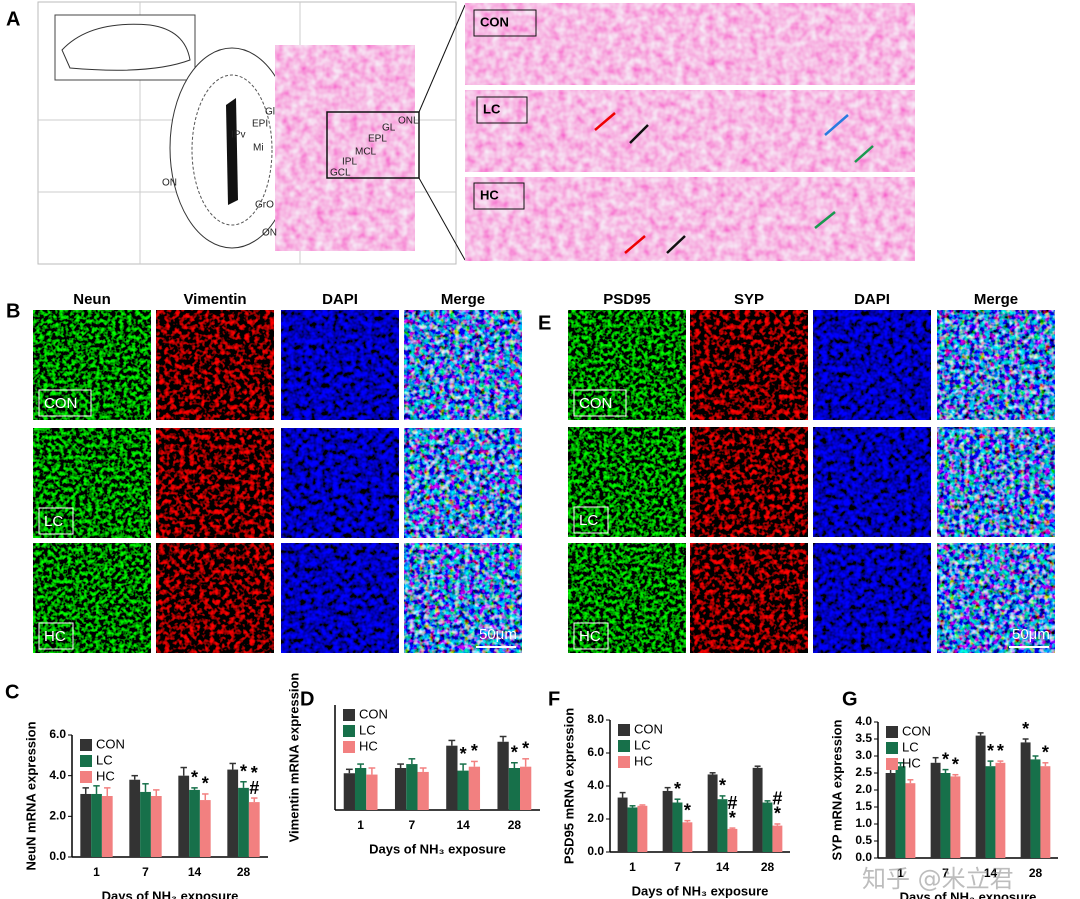 This screenshot has width=1080, height=899. I want to click on x-tick-label: 14, so click(723, 867).